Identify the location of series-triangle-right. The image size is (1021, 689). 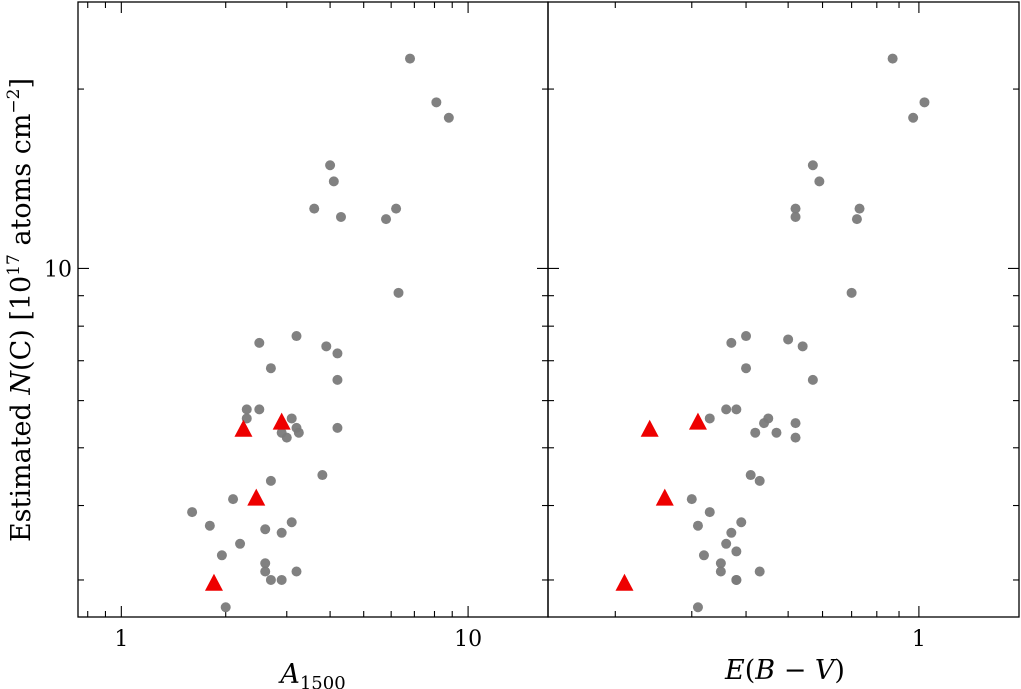
(661, 501).